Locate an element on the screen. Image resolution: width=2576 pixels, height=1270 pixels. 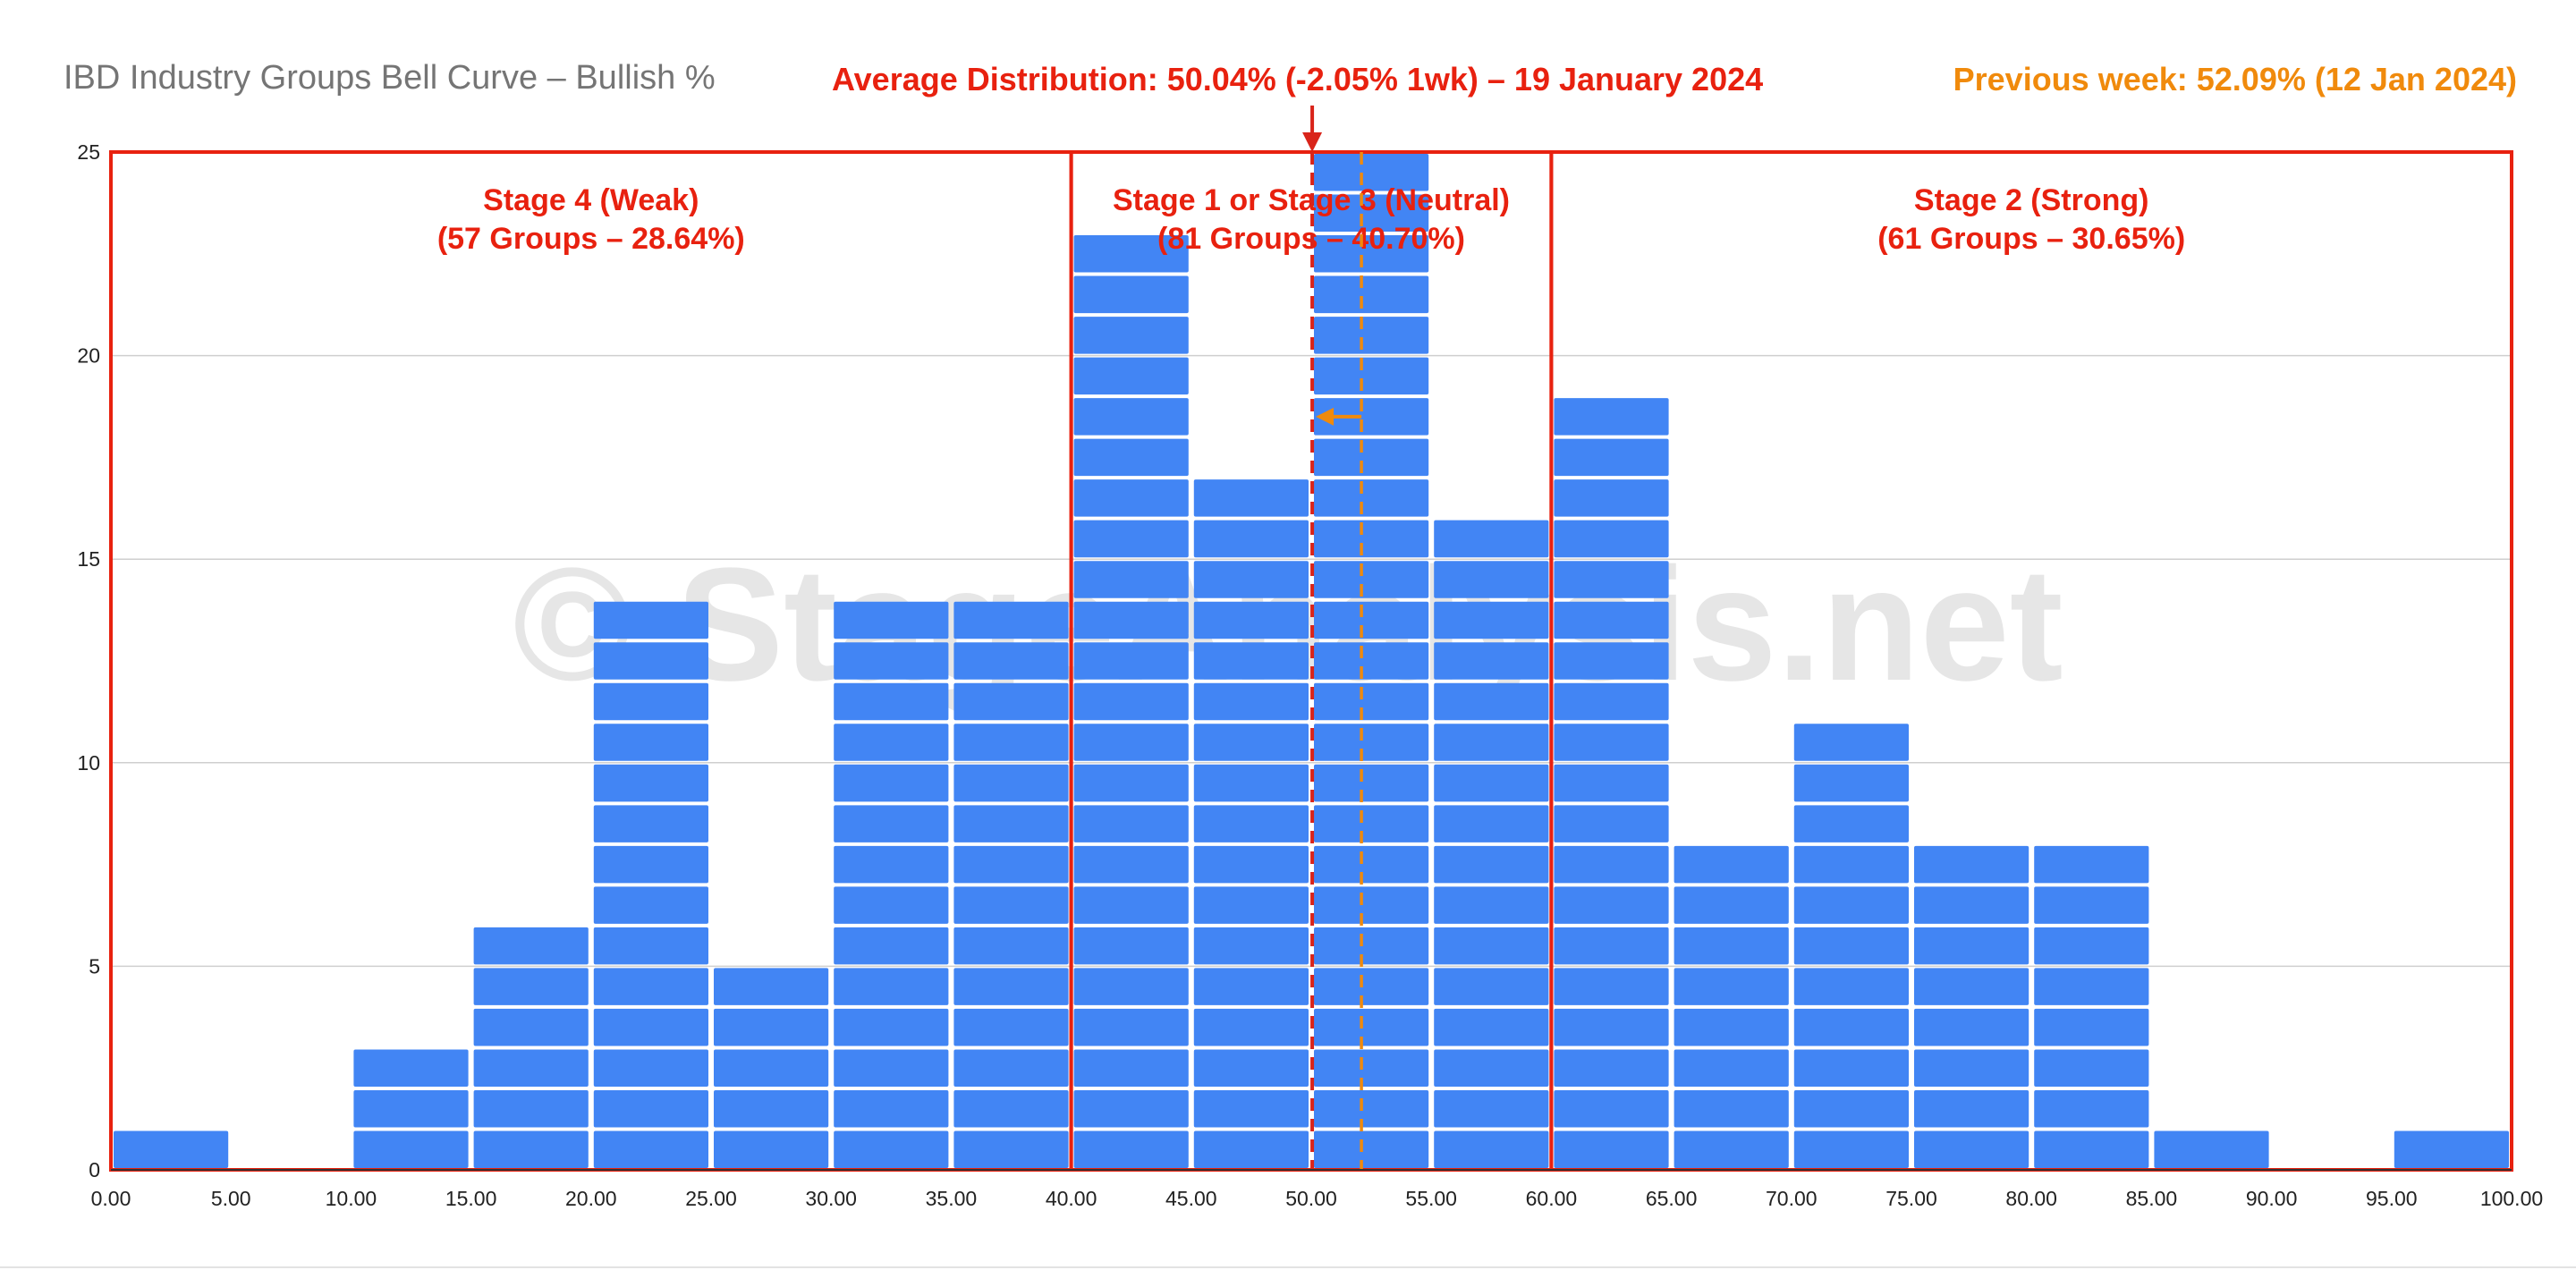
x-tick-label: 70.00 is located at coordinates (1792, 1198).